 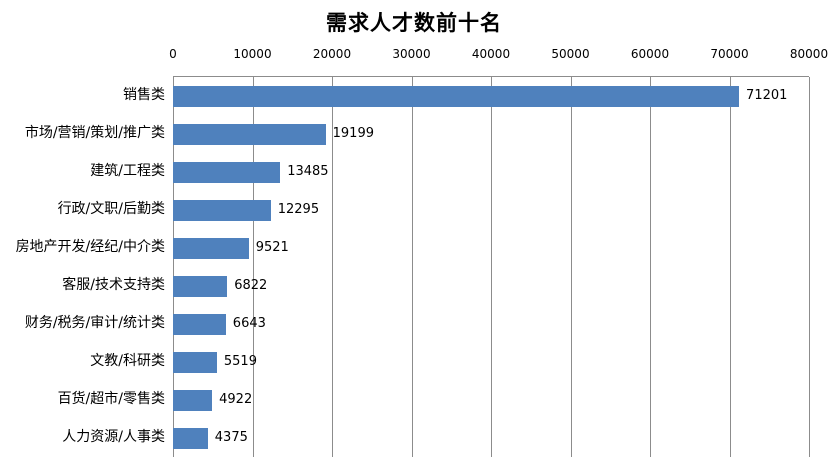 What do you see at coordinates (173, 54) in the screenshot?
I see `x-tick-label: 0` at bounding box center [173, 54].